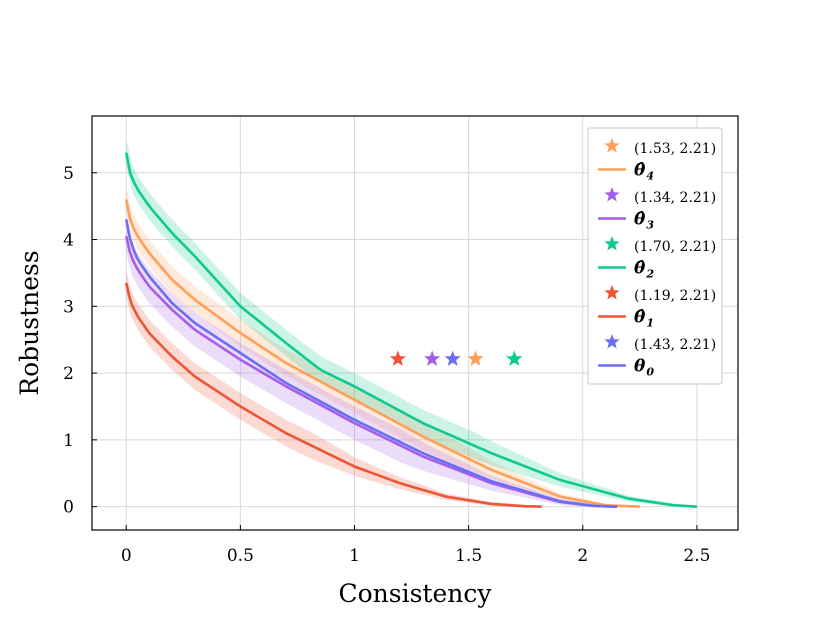 The image size is (830, 623). Describe the element at coordinates (68, 441) in the screenshot. I see `y-tick-label: 1` at that location.